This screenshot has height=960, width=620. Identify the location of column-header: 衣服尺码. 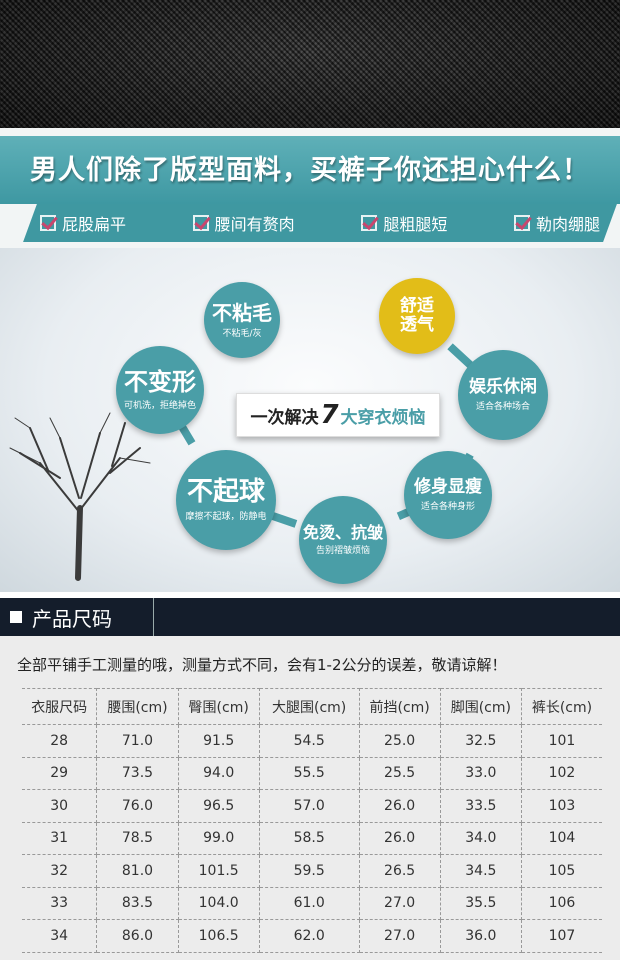
(60, 706).